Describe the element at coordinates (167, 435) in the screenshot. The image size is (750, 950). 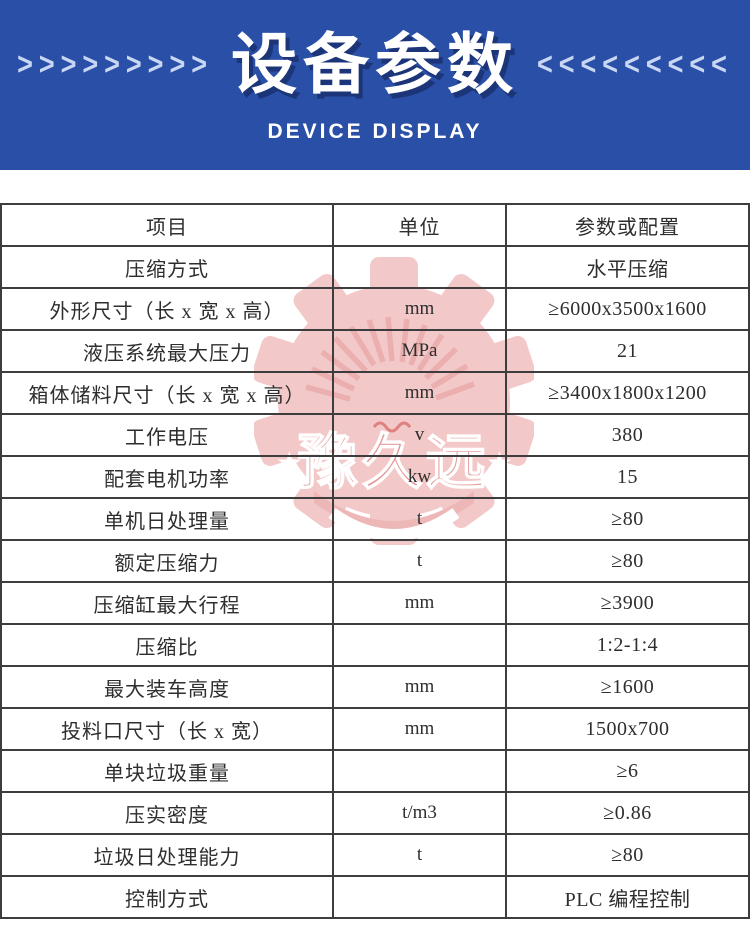
I see `item-cell: 工作电压` at that location.